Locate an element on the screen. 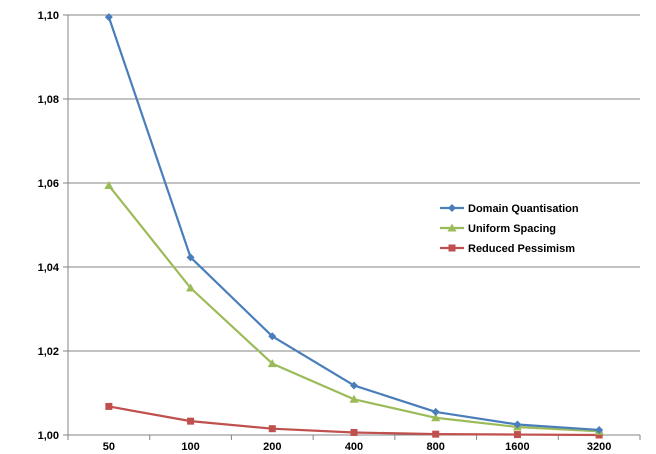 Image resolution: width=656 pixels, height=454 pixels. x-tick-label: 1600 is located at coordinates (517, 447).